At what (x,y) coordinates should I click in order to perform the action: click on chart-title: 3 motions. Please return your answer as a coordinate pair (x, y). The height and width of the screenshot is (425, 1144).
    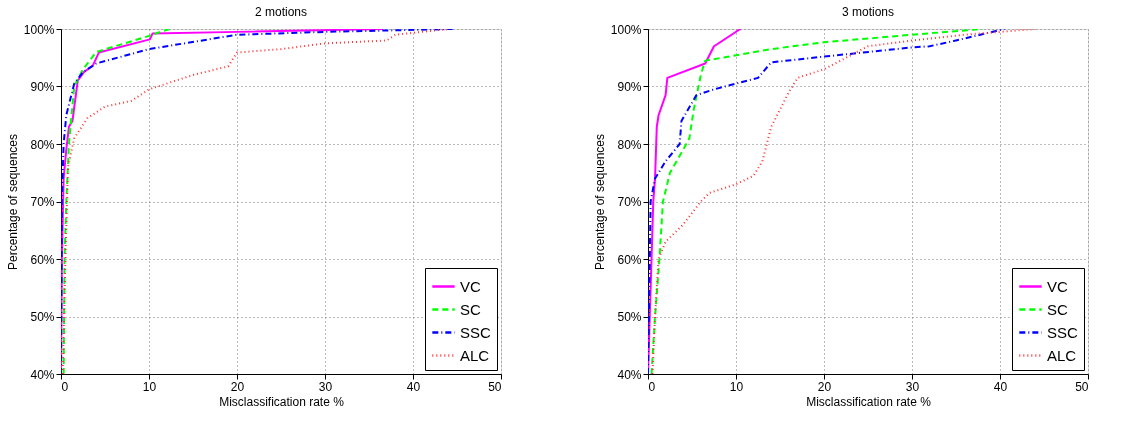
    Looking at the image, I should click on (868, 12).